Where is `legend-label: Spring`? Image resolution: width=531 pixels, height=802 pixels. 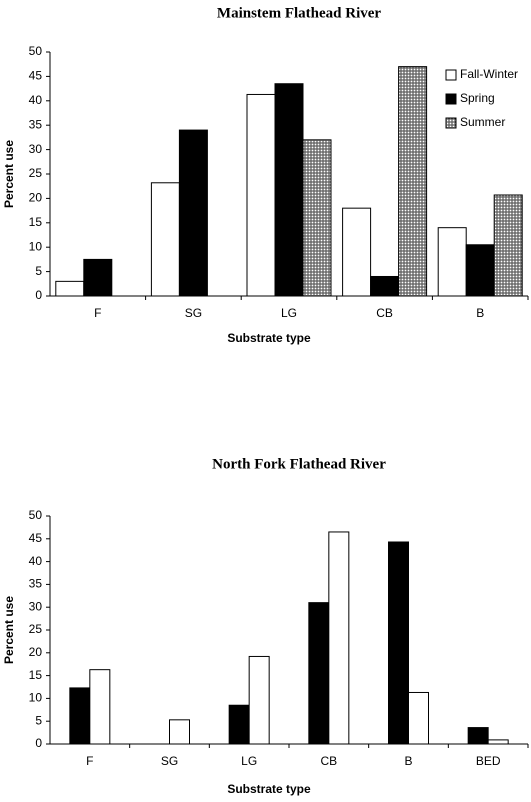 legend-label: Spring is located at coordinates (477, 98).